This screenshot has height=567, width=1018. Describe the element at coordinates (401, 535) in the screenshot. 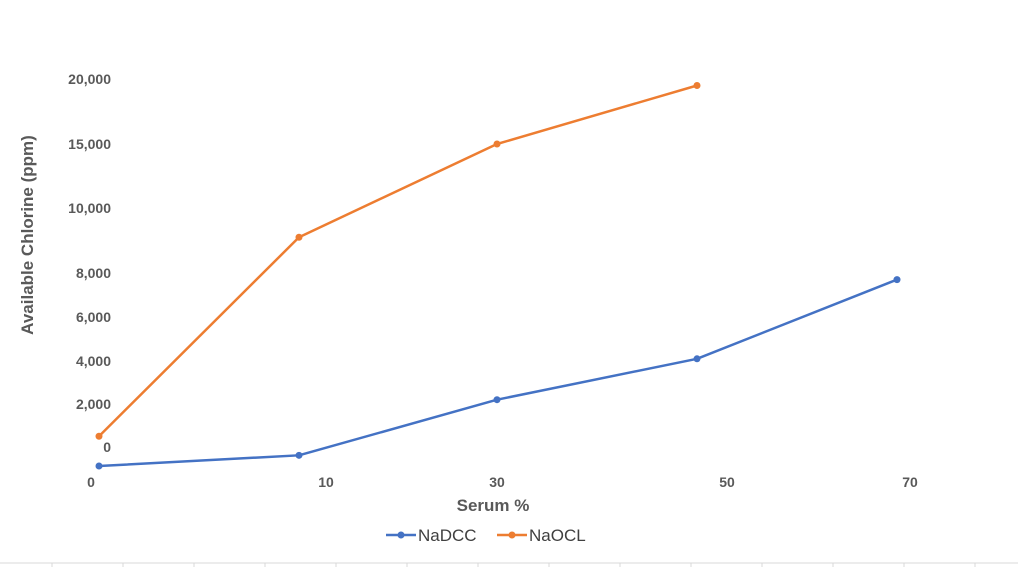

I see `legend-marker-nadcc` at that location.